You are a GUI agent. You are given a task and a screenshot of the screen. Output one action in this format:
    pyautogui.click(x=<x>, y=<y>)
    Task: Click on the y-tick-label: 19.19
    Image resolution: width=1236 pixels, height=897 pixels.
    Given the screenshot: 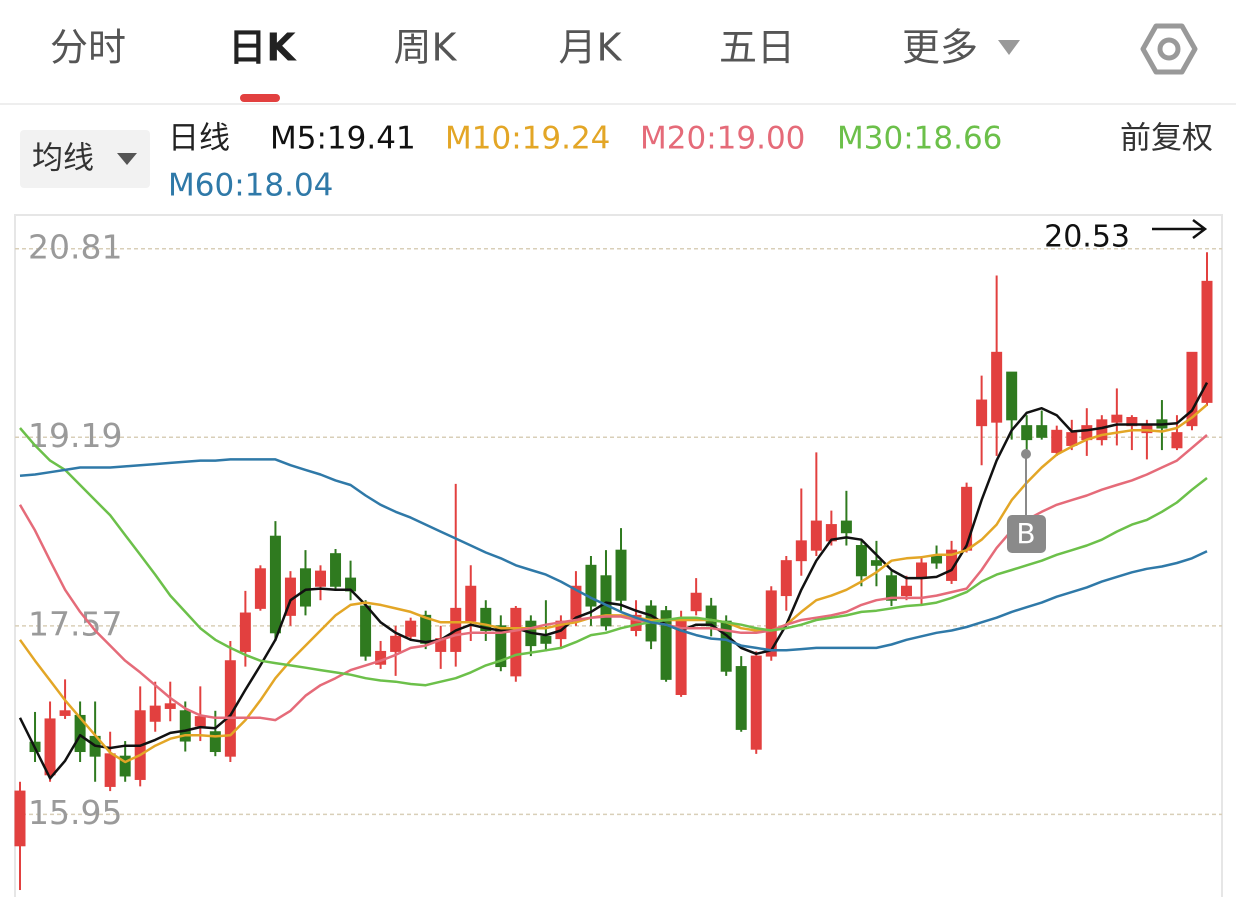 What is the action you would take?
    pyautogui.click(x=75, y=435)
    